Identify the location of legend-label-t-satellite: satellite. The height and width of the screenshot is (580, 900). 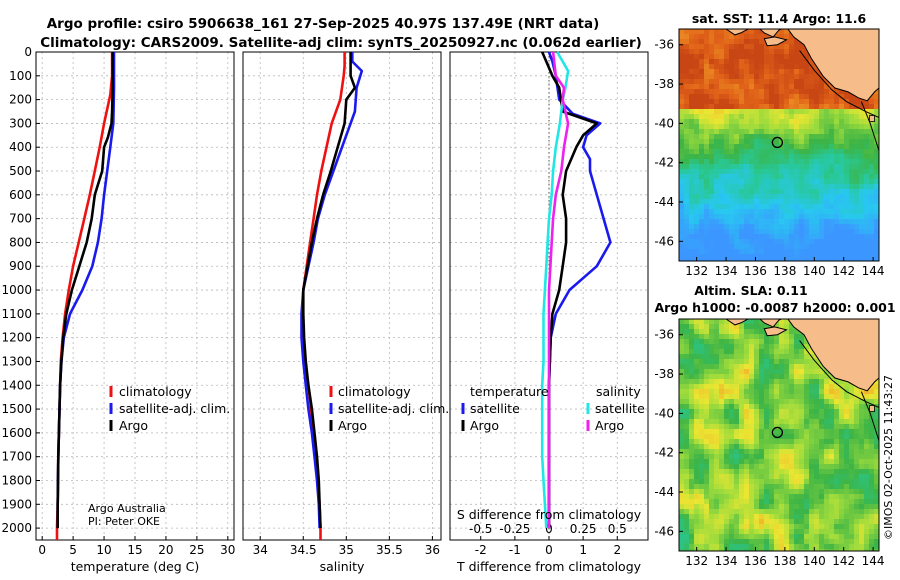
(495, 408).